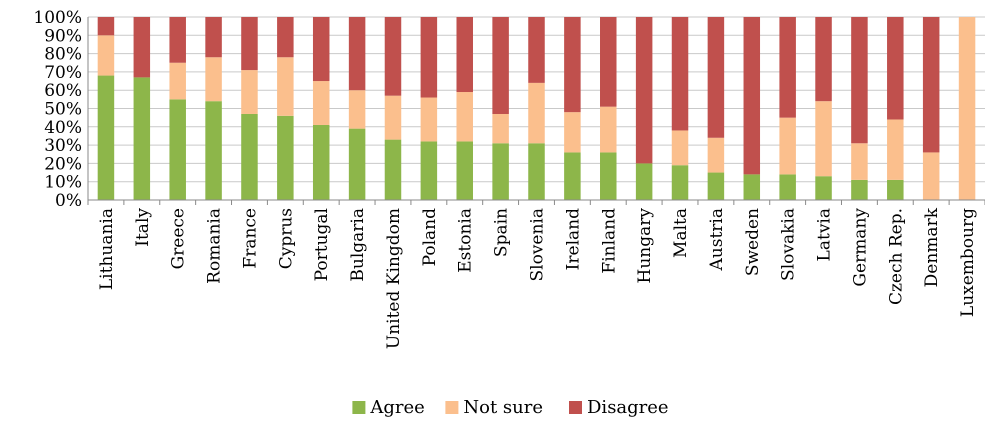 The image size is (985, 429). I want to click on x-category-label: Austria, so click(717, 239).